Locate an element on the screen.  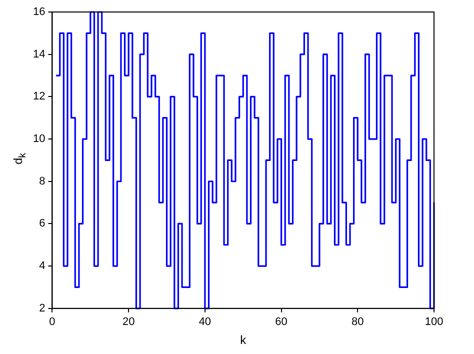
y-tick-label: 10 is located at coordinates (39, 139).